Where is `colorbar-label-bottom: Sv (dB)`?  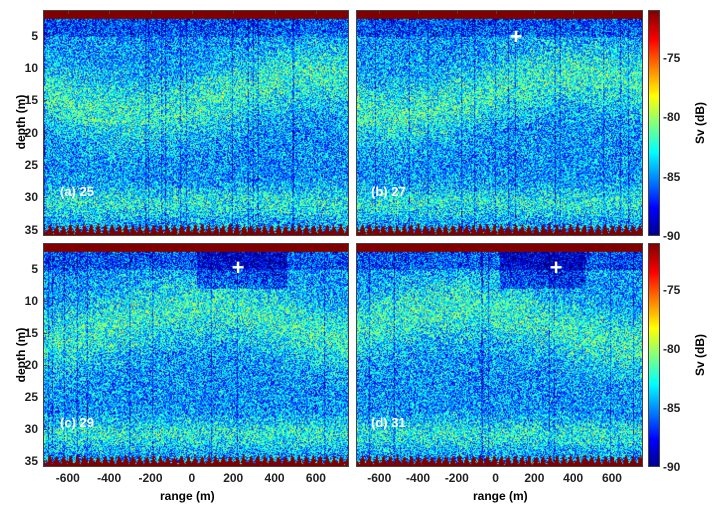 colorbar-label-bottom: Sv (dB) is located at coordinates (700, 355).